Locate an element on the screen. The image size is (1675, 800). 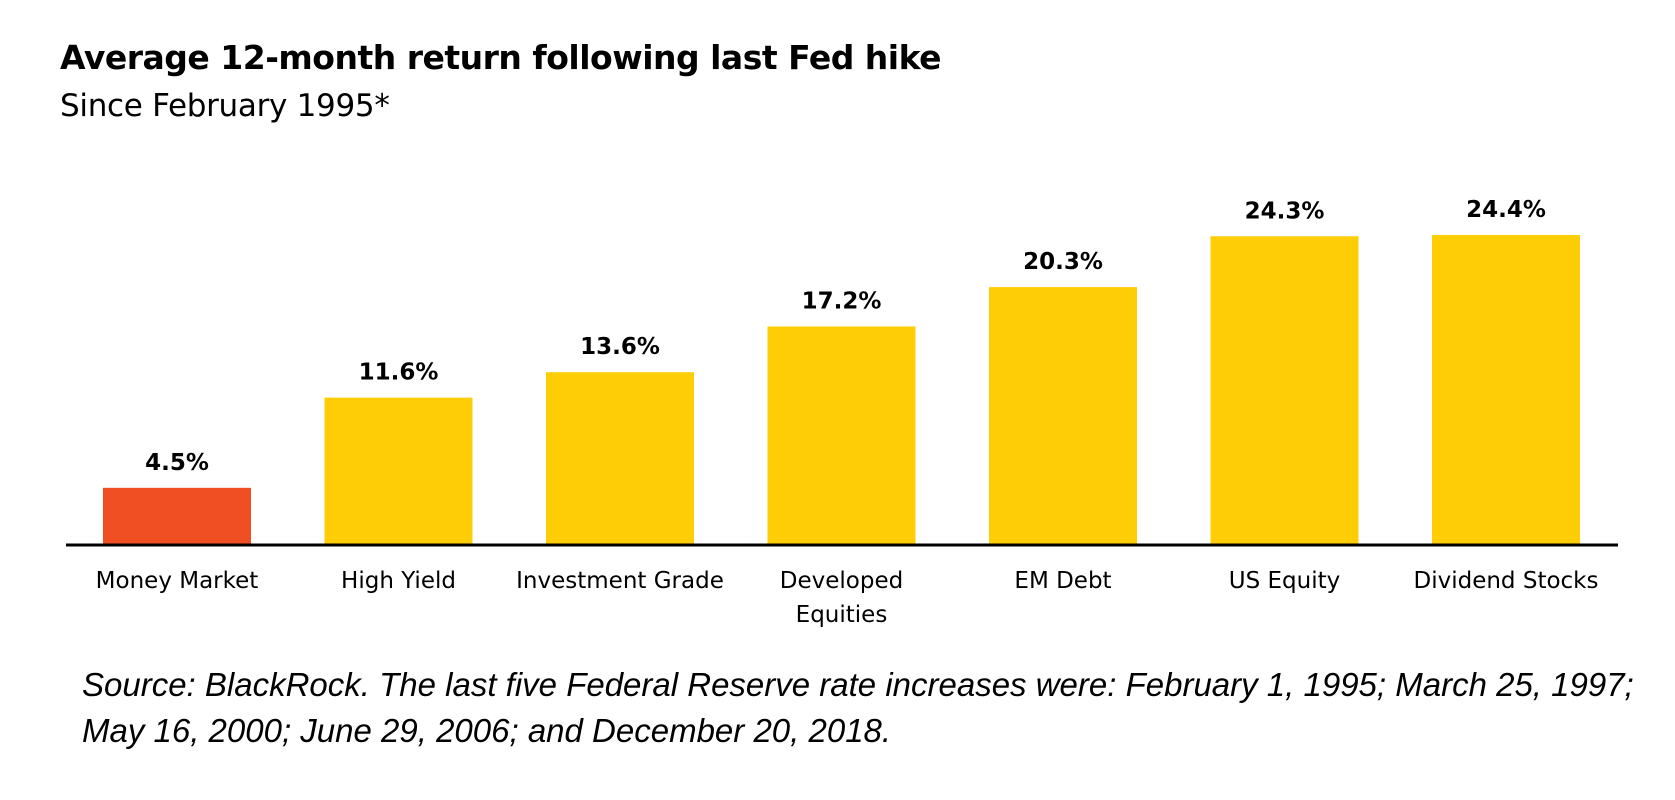
value-label-us-equity: 24.3% is located at coordinates (1285, 211).